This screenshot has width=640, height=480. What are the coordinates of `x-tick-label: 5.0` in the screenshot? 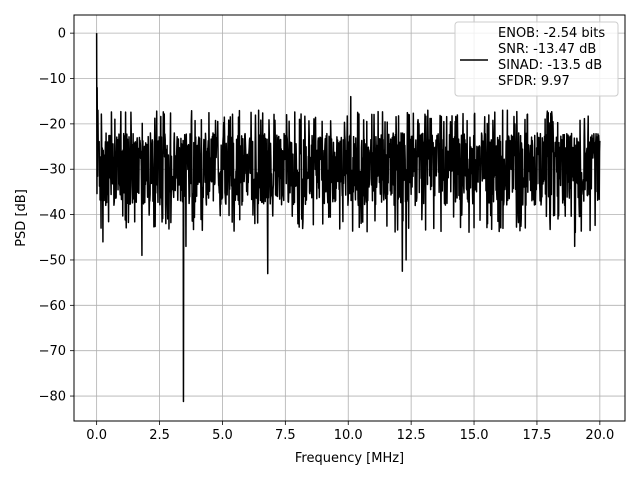 It's located at (222, 435).